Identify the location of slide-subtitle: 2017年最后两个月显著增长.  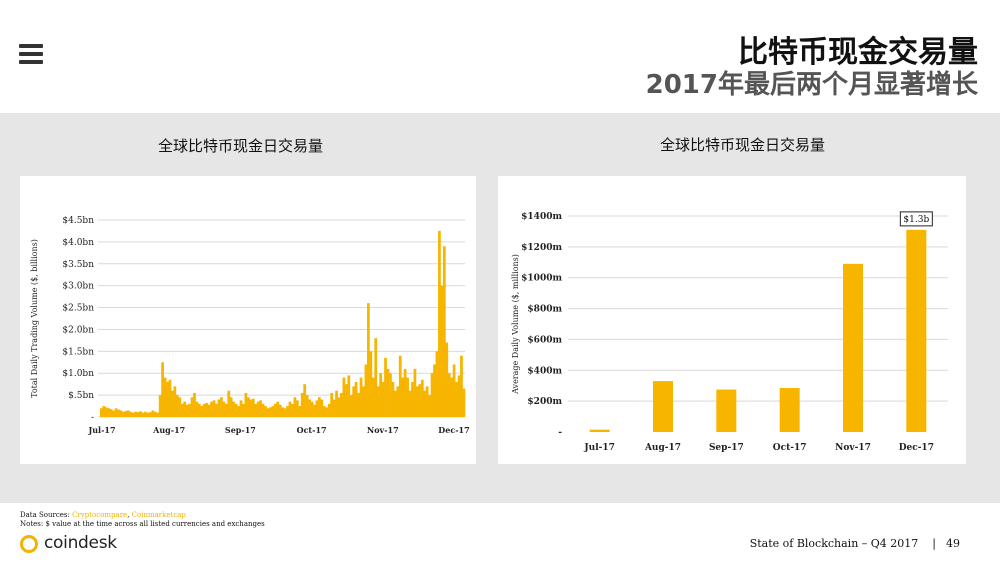
(811, 85).